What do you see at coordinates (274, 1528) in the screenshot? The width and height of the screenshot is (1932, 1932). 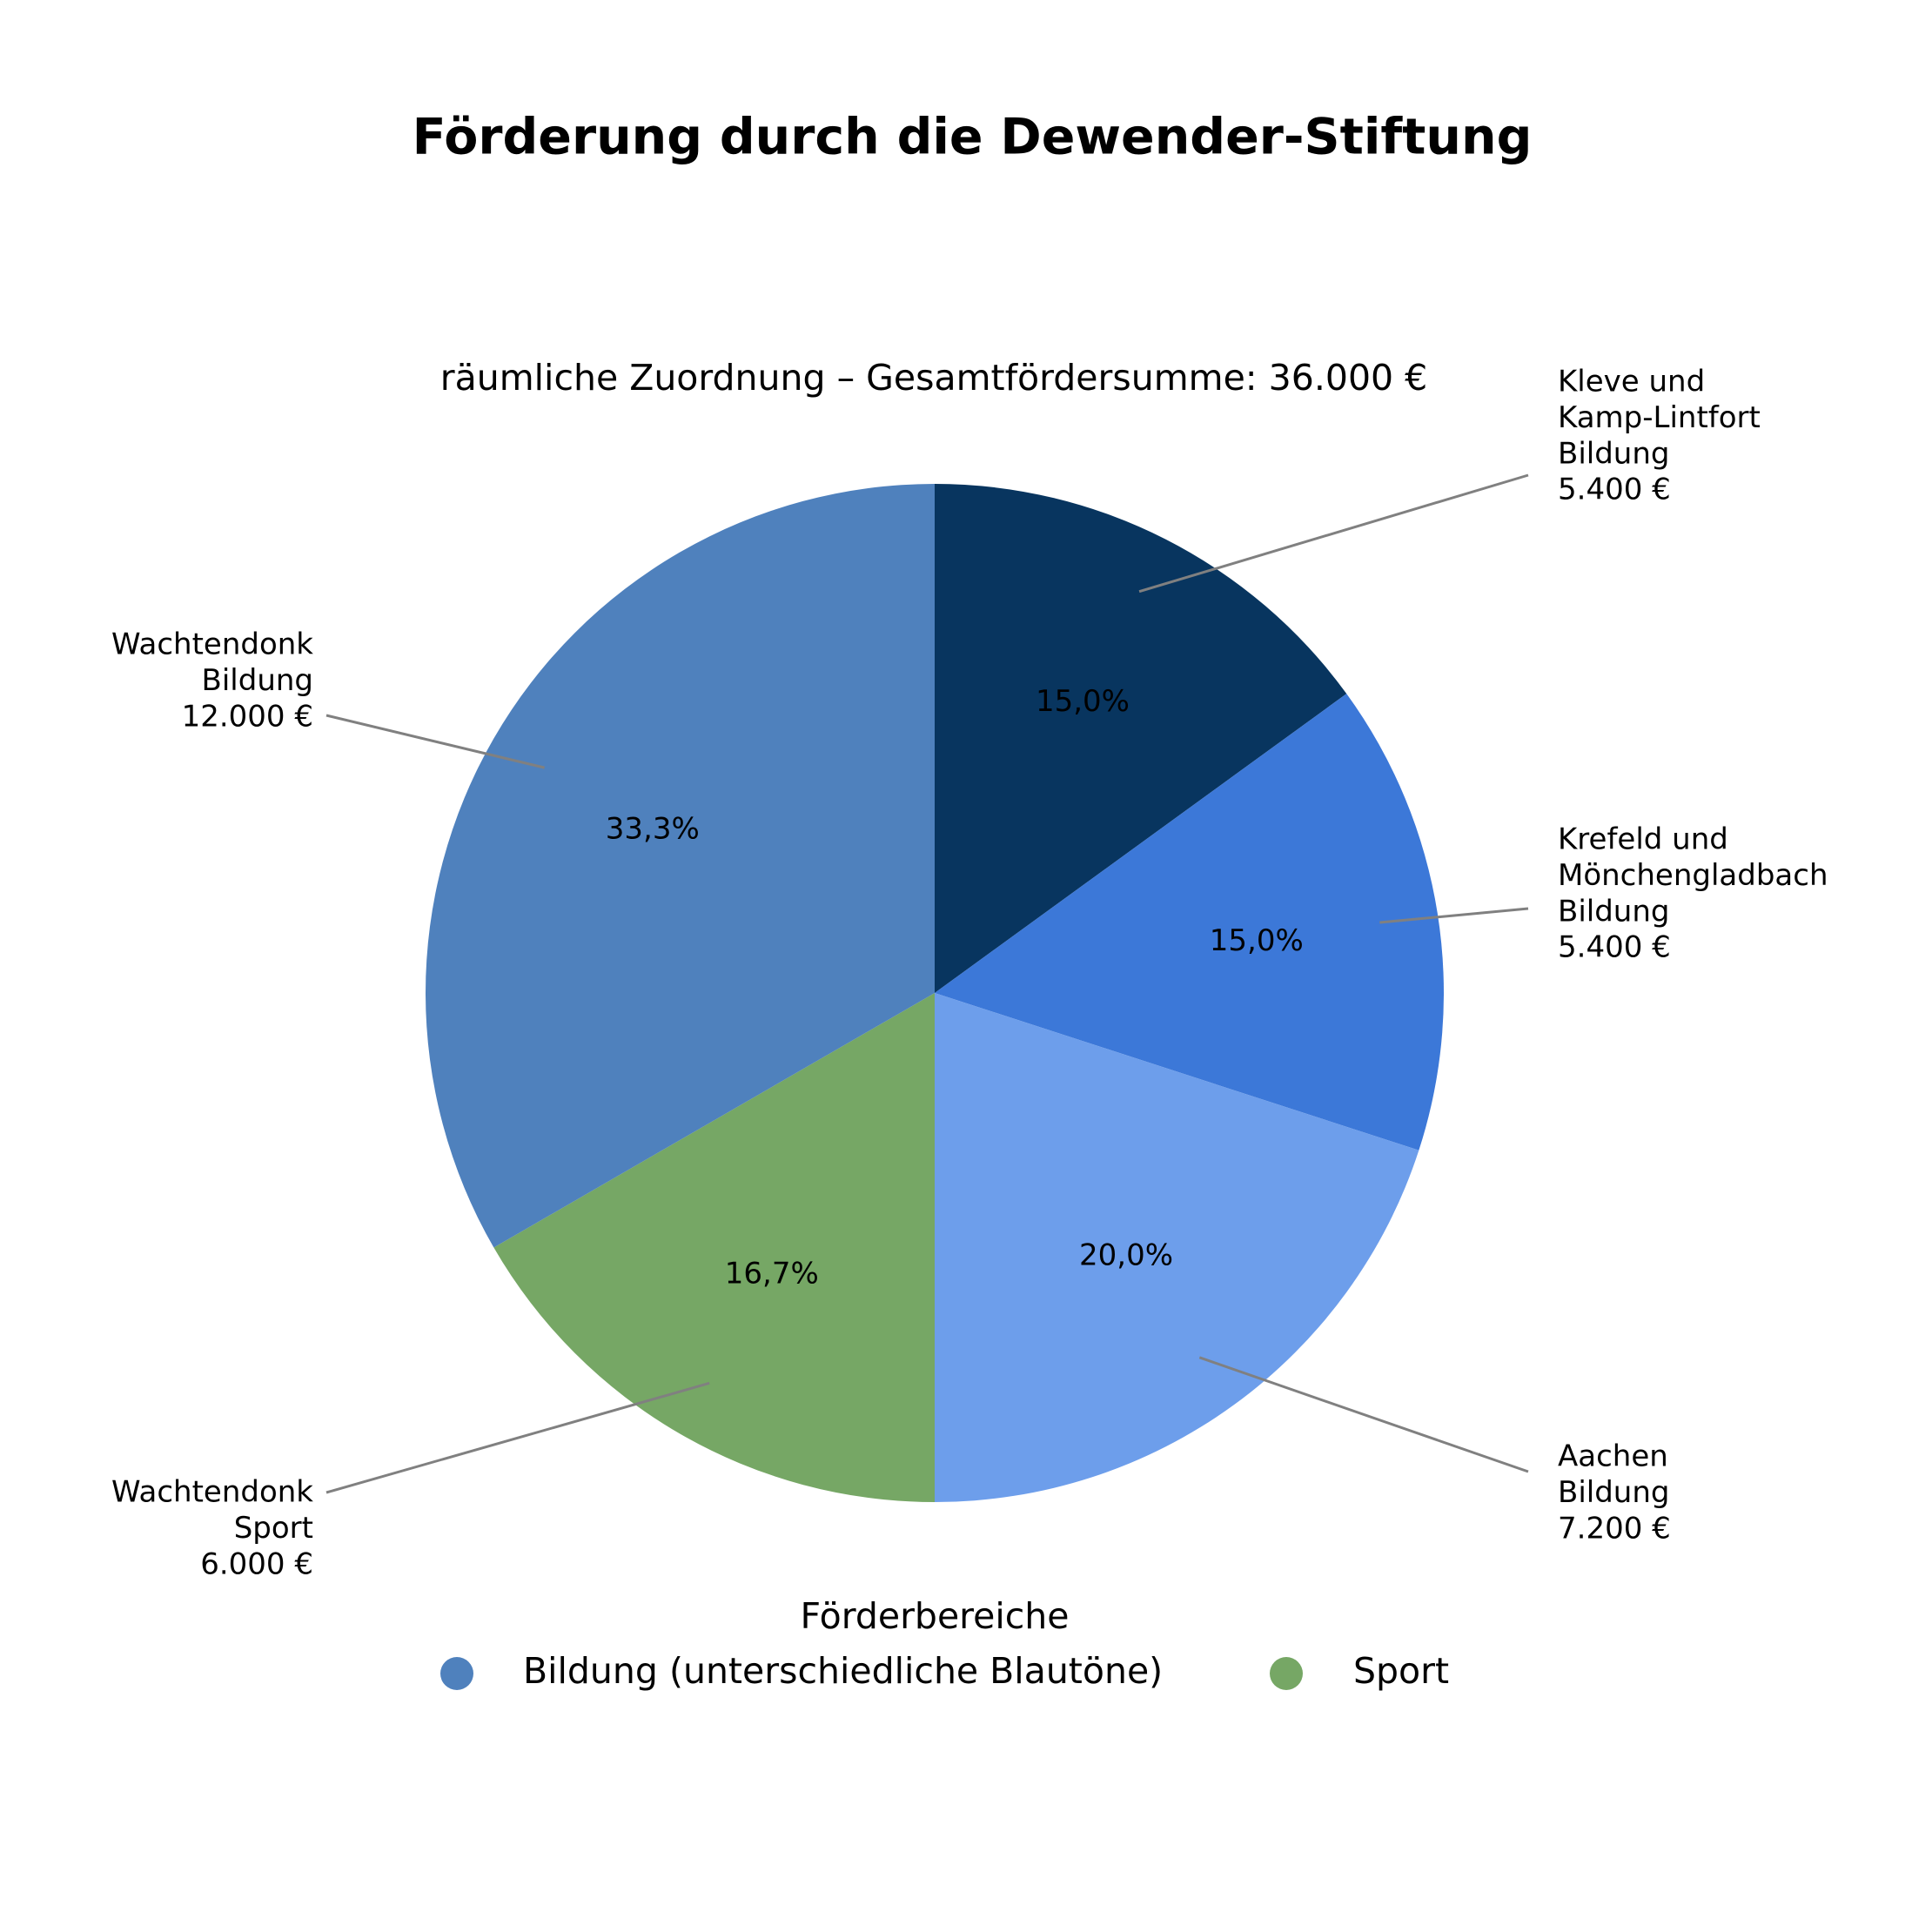 I see `slice-label: Sport` at bounding box center [274, 1528].